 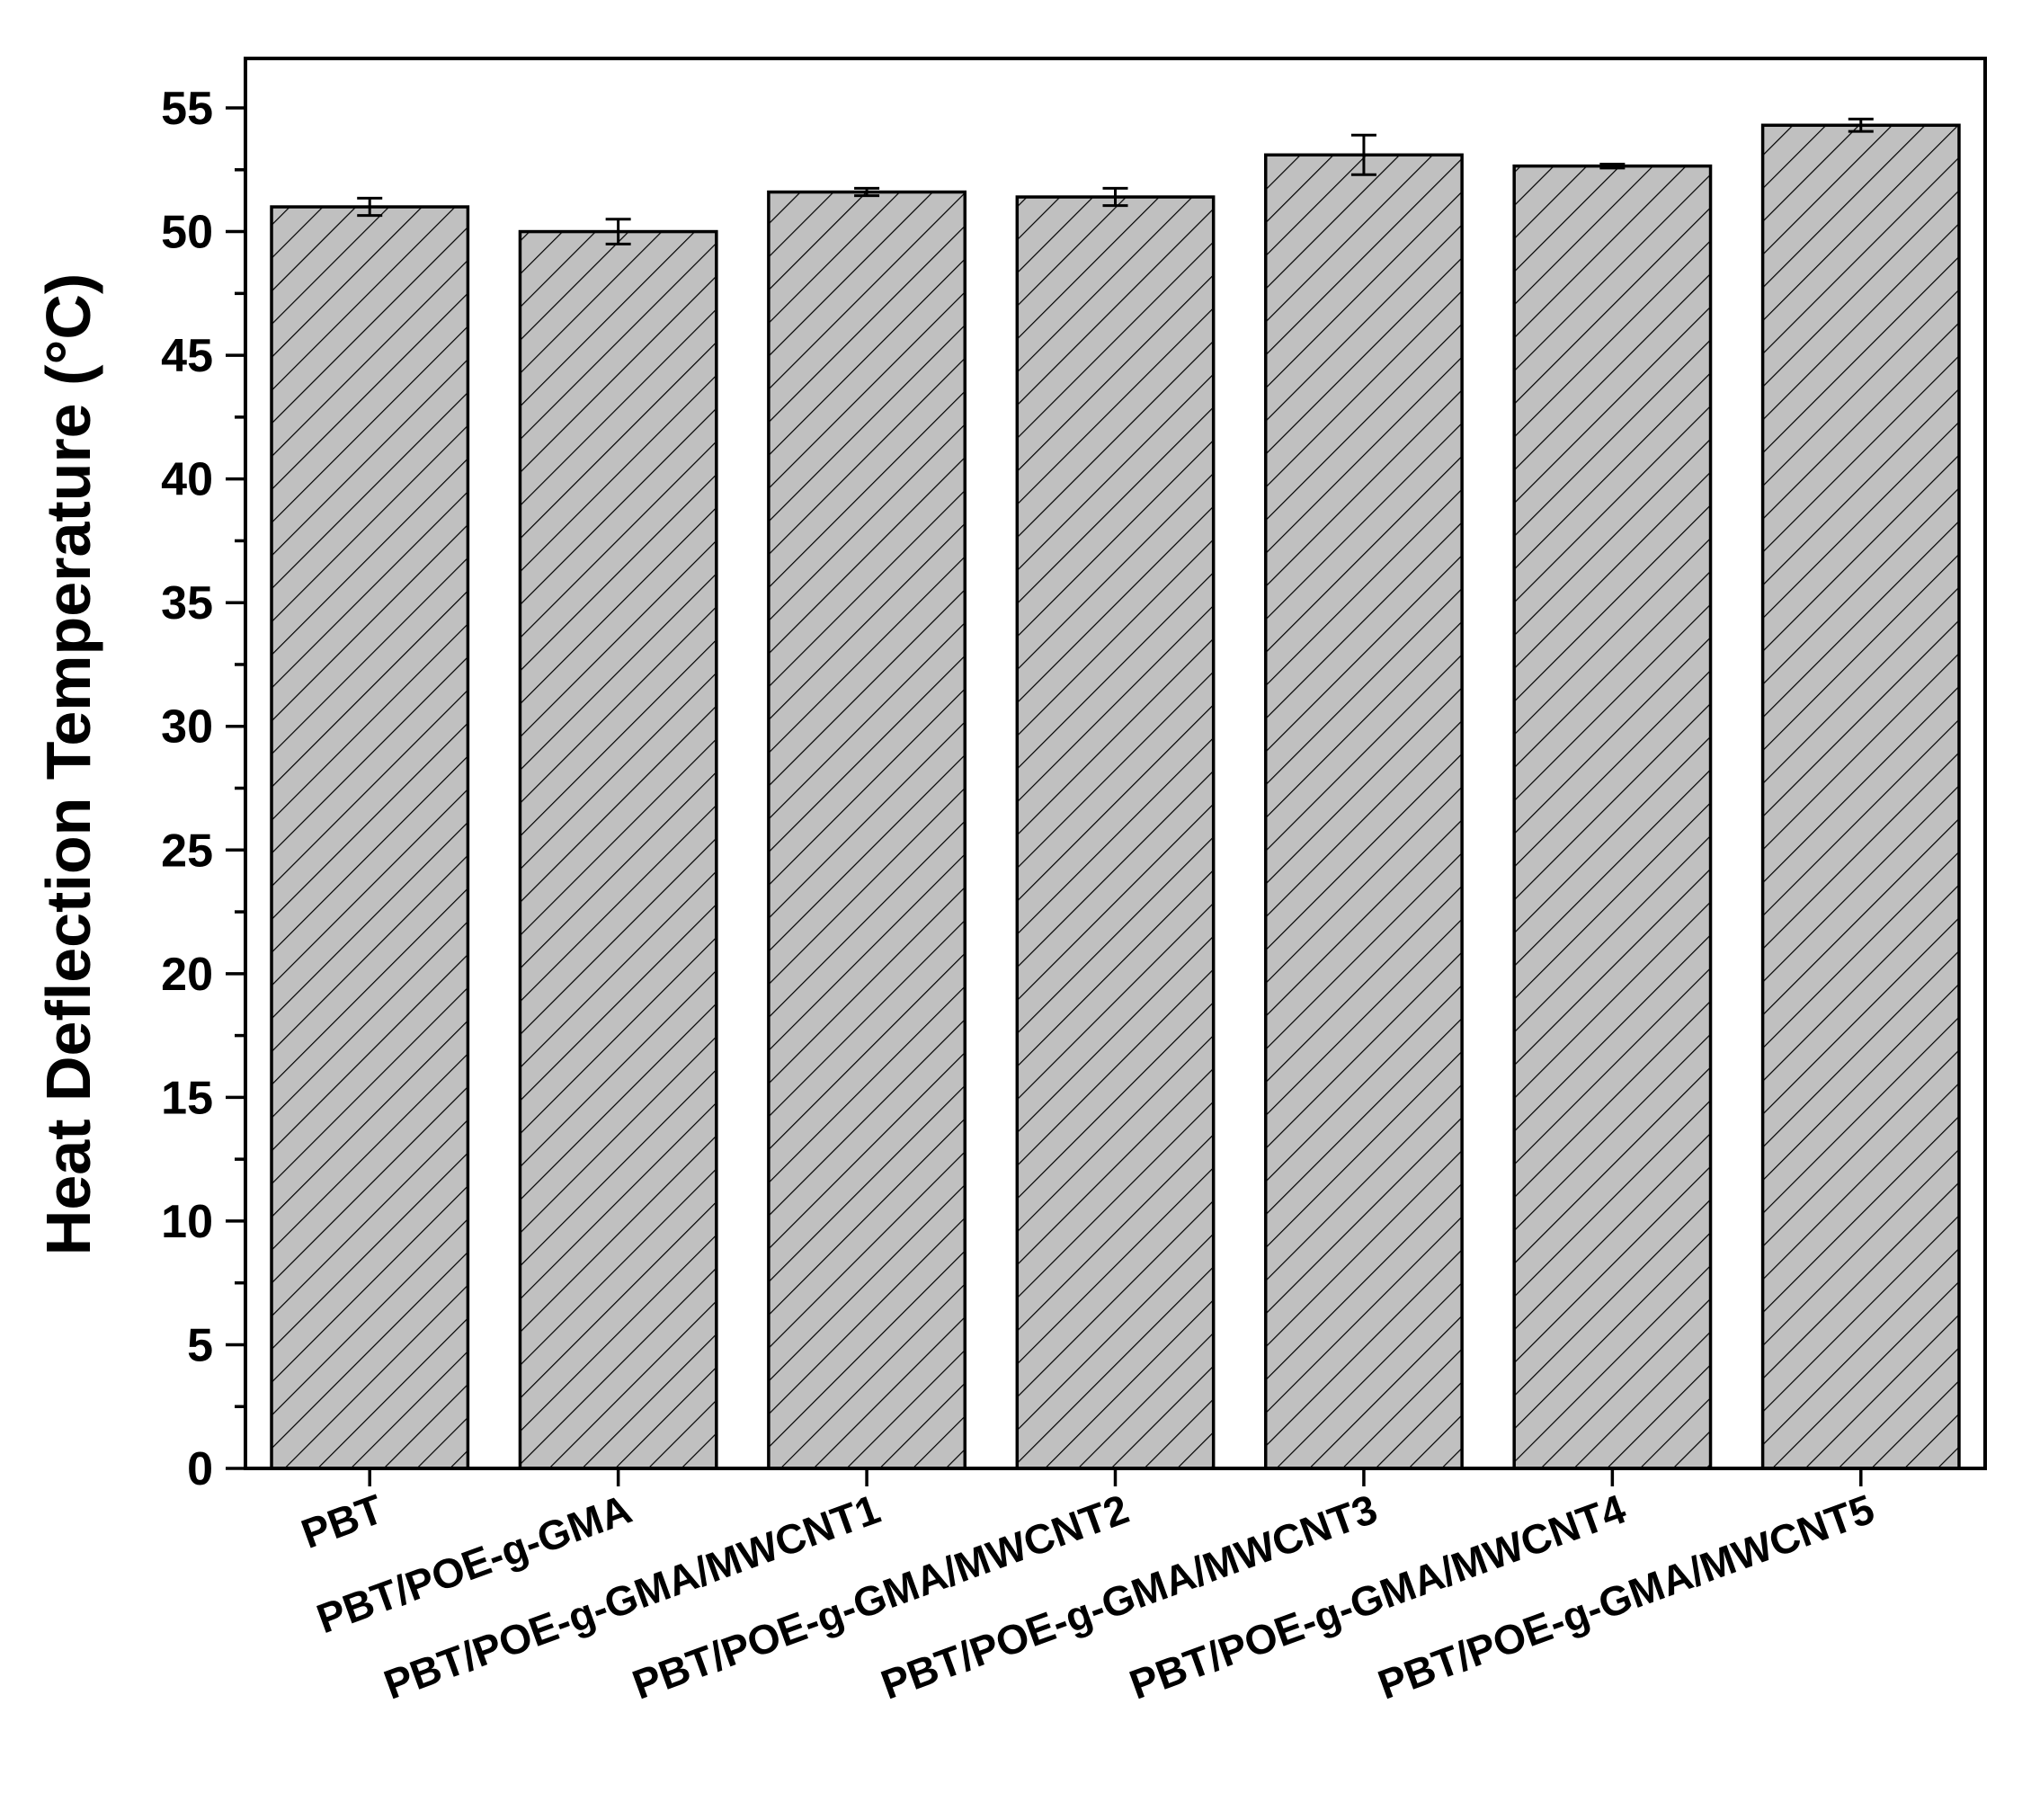 I want to click on error-bars, so click(x=1115, y=181).